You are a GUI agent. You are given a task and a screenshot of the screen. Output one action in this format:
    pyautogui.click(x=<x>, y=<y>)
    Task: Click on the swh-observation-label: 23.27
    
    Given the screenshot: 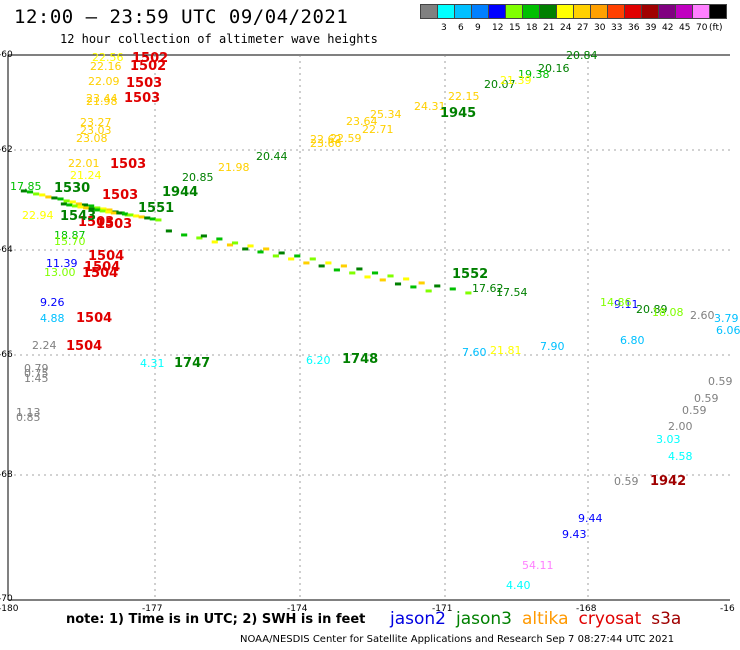 What is the action you would take?
    pyautogui.click(x=96, y=122)
    